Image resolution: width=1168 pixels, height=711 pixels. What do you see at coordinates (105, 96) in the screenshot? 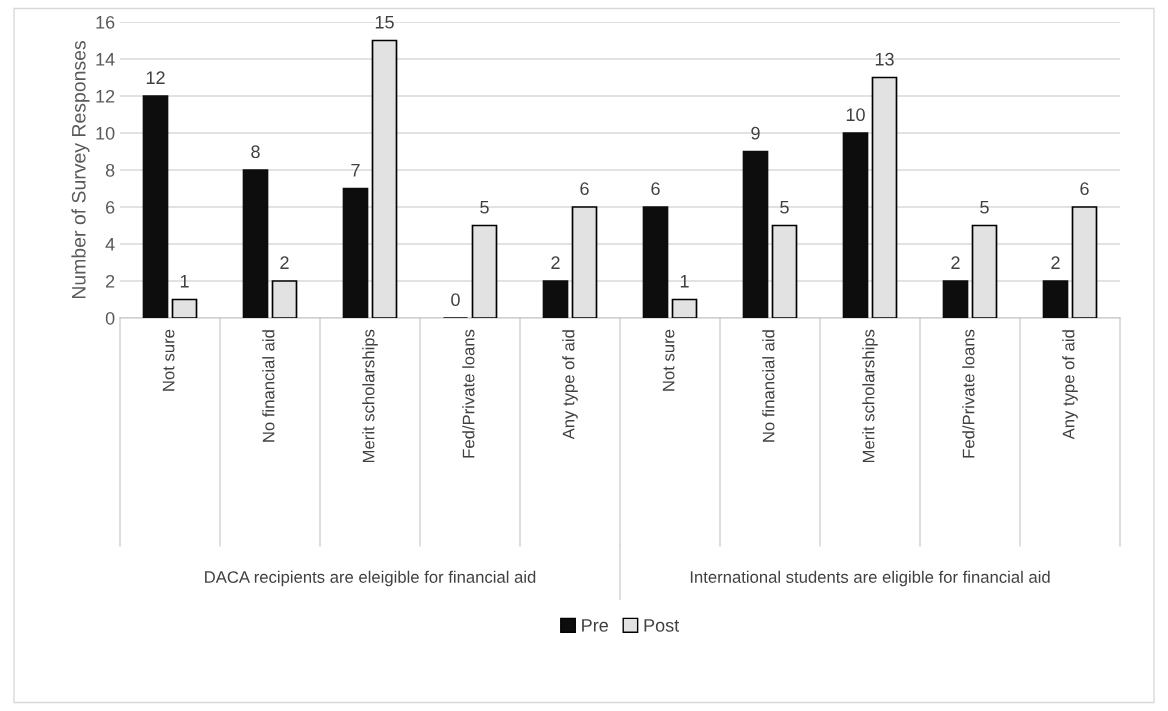
I see `y-tick-label: 12` at bounding box center [105, 96].